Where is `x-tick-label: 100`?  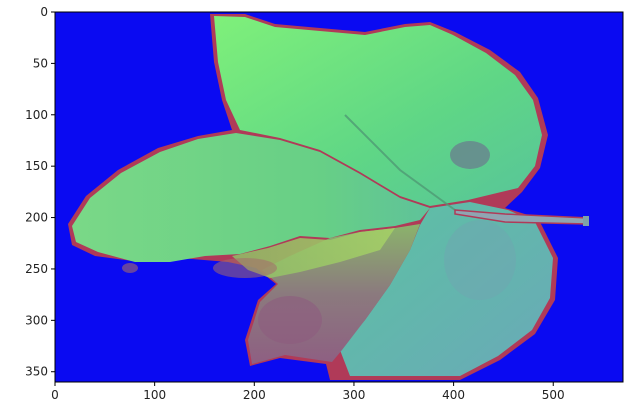
x-tick-label: 100 is located at coordinates (154, 395).